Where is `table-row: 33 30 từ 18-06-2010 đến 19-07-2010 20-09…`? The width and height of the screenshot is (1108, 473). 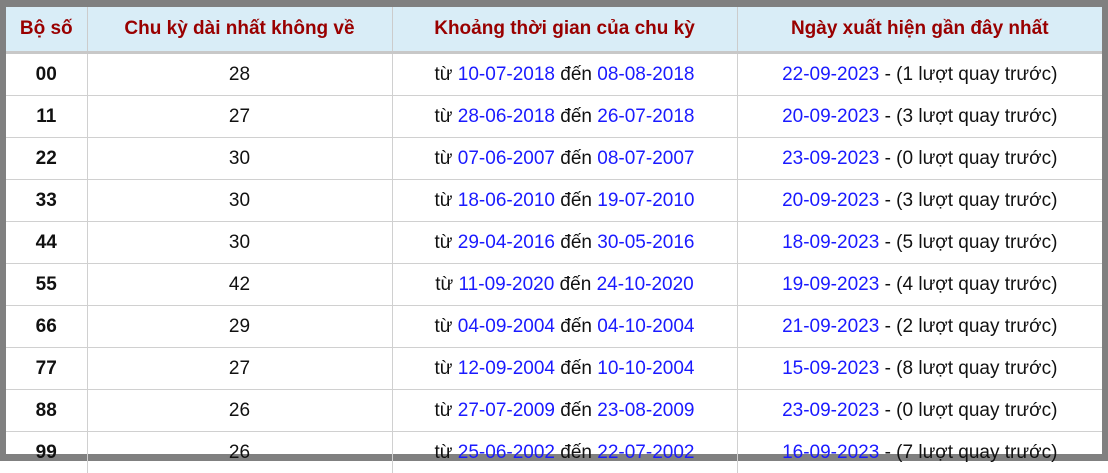 table-row: 33 30 từ 18-06-2010 đến 19-07-2010 20-09… is located at coordinates (554, 201).